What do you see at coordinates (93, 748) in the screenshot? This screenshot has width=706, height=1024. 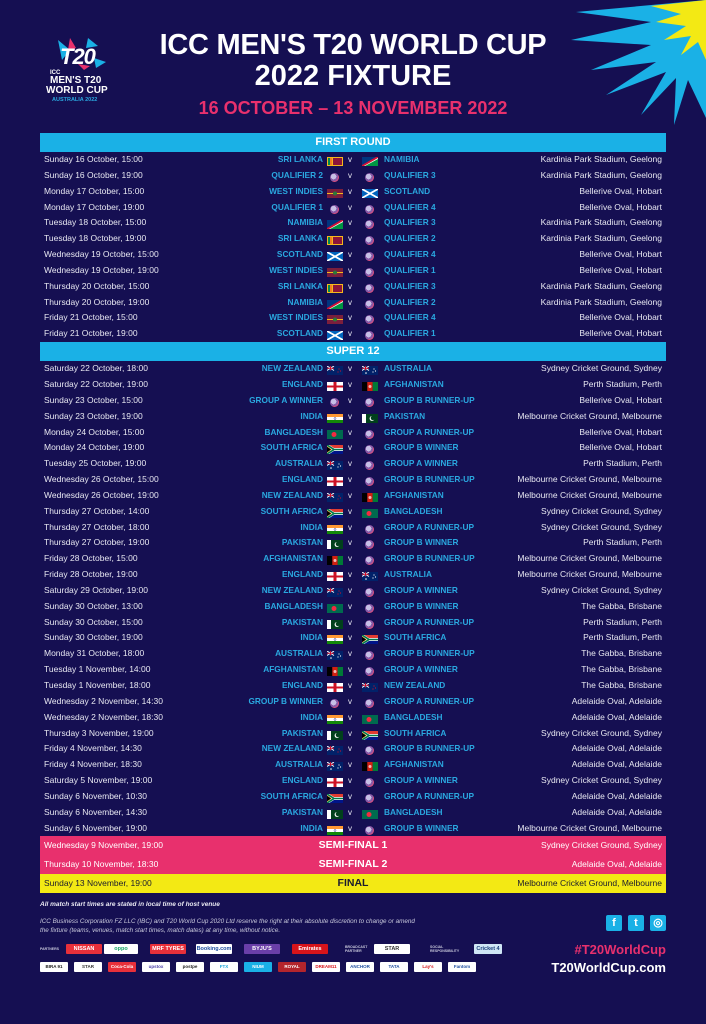 I see `match-date: Friday 4 November, 14:30` at bounding box center [93, 748].